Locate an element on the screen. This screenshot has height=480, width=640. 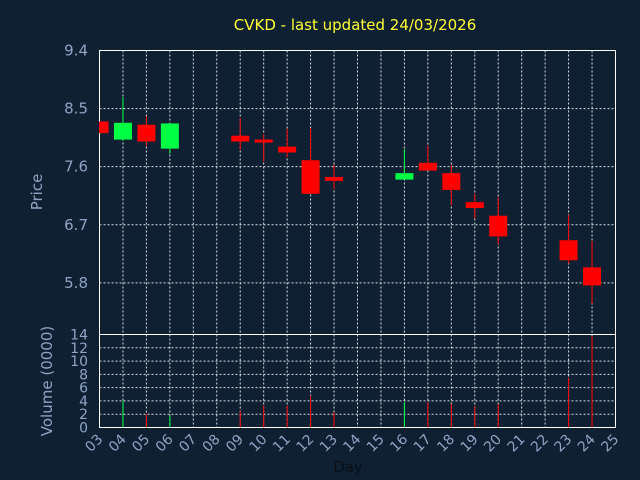
x-tick-label: 13 is located at coordinates (329, 444).